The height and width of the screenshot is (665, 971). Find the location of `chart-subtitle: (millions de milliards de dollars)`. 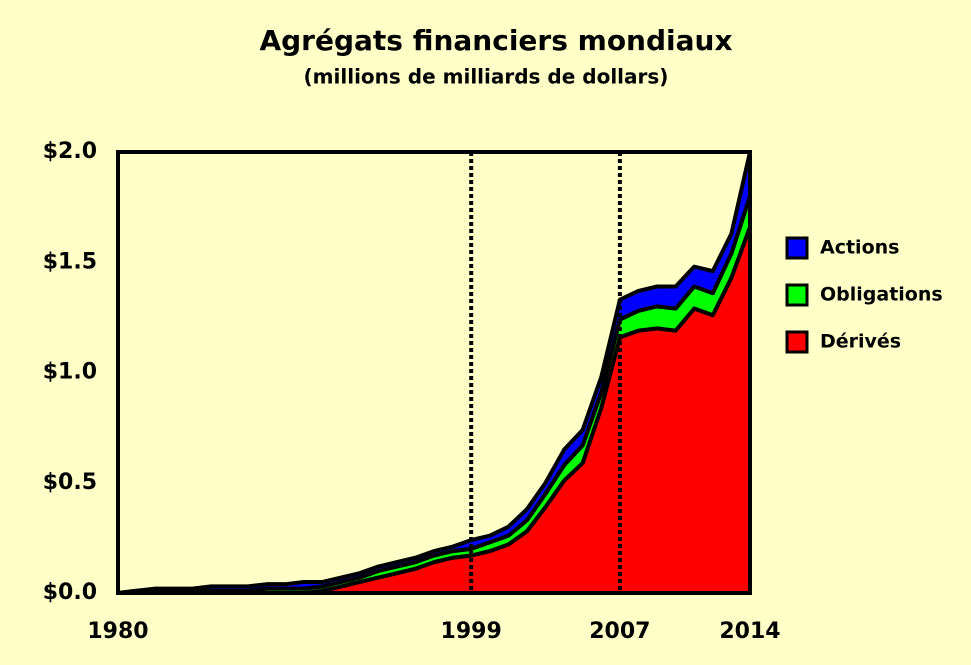

chart-subtitle: (millions de milliards de dollars) is located at coordinates (486, 77).